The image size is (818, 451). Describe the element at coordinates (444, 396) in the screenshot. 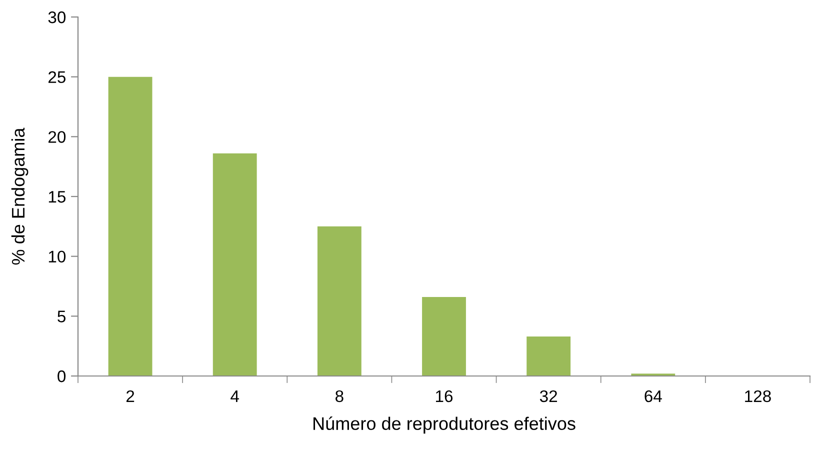

I see `x-tick-label: 16` at that location.